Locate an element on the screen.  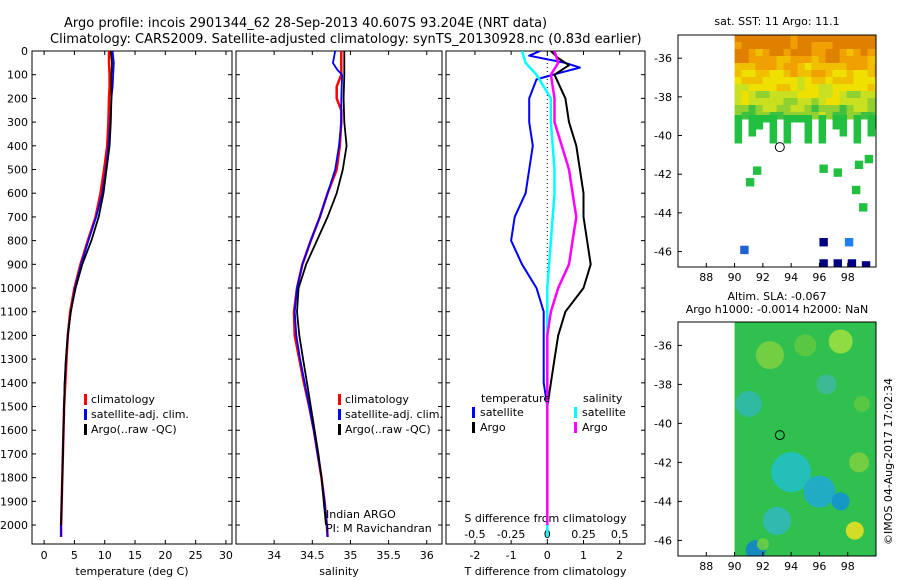
y-tick-label: 500 is located at coordinates (17, 170).